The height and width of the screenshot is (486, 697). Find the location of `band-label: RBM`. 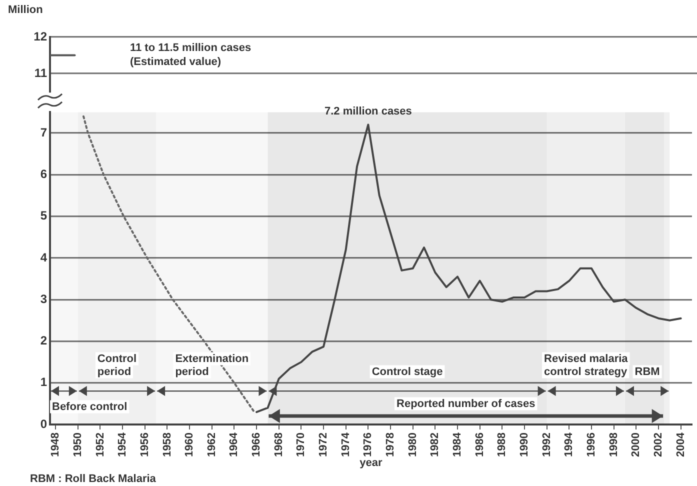

band-label: RBM is located at coordinates (647, 372).